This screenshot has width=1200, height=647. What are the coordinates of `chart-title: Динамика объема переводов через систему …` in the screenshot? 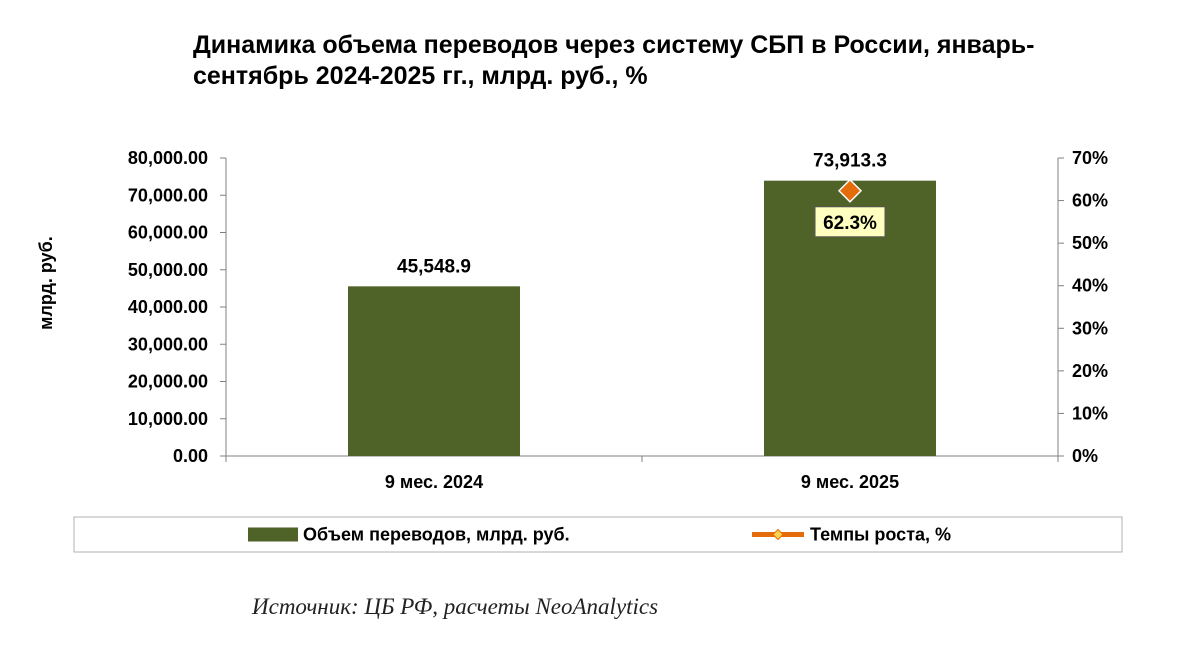 It's located at (643, 61).